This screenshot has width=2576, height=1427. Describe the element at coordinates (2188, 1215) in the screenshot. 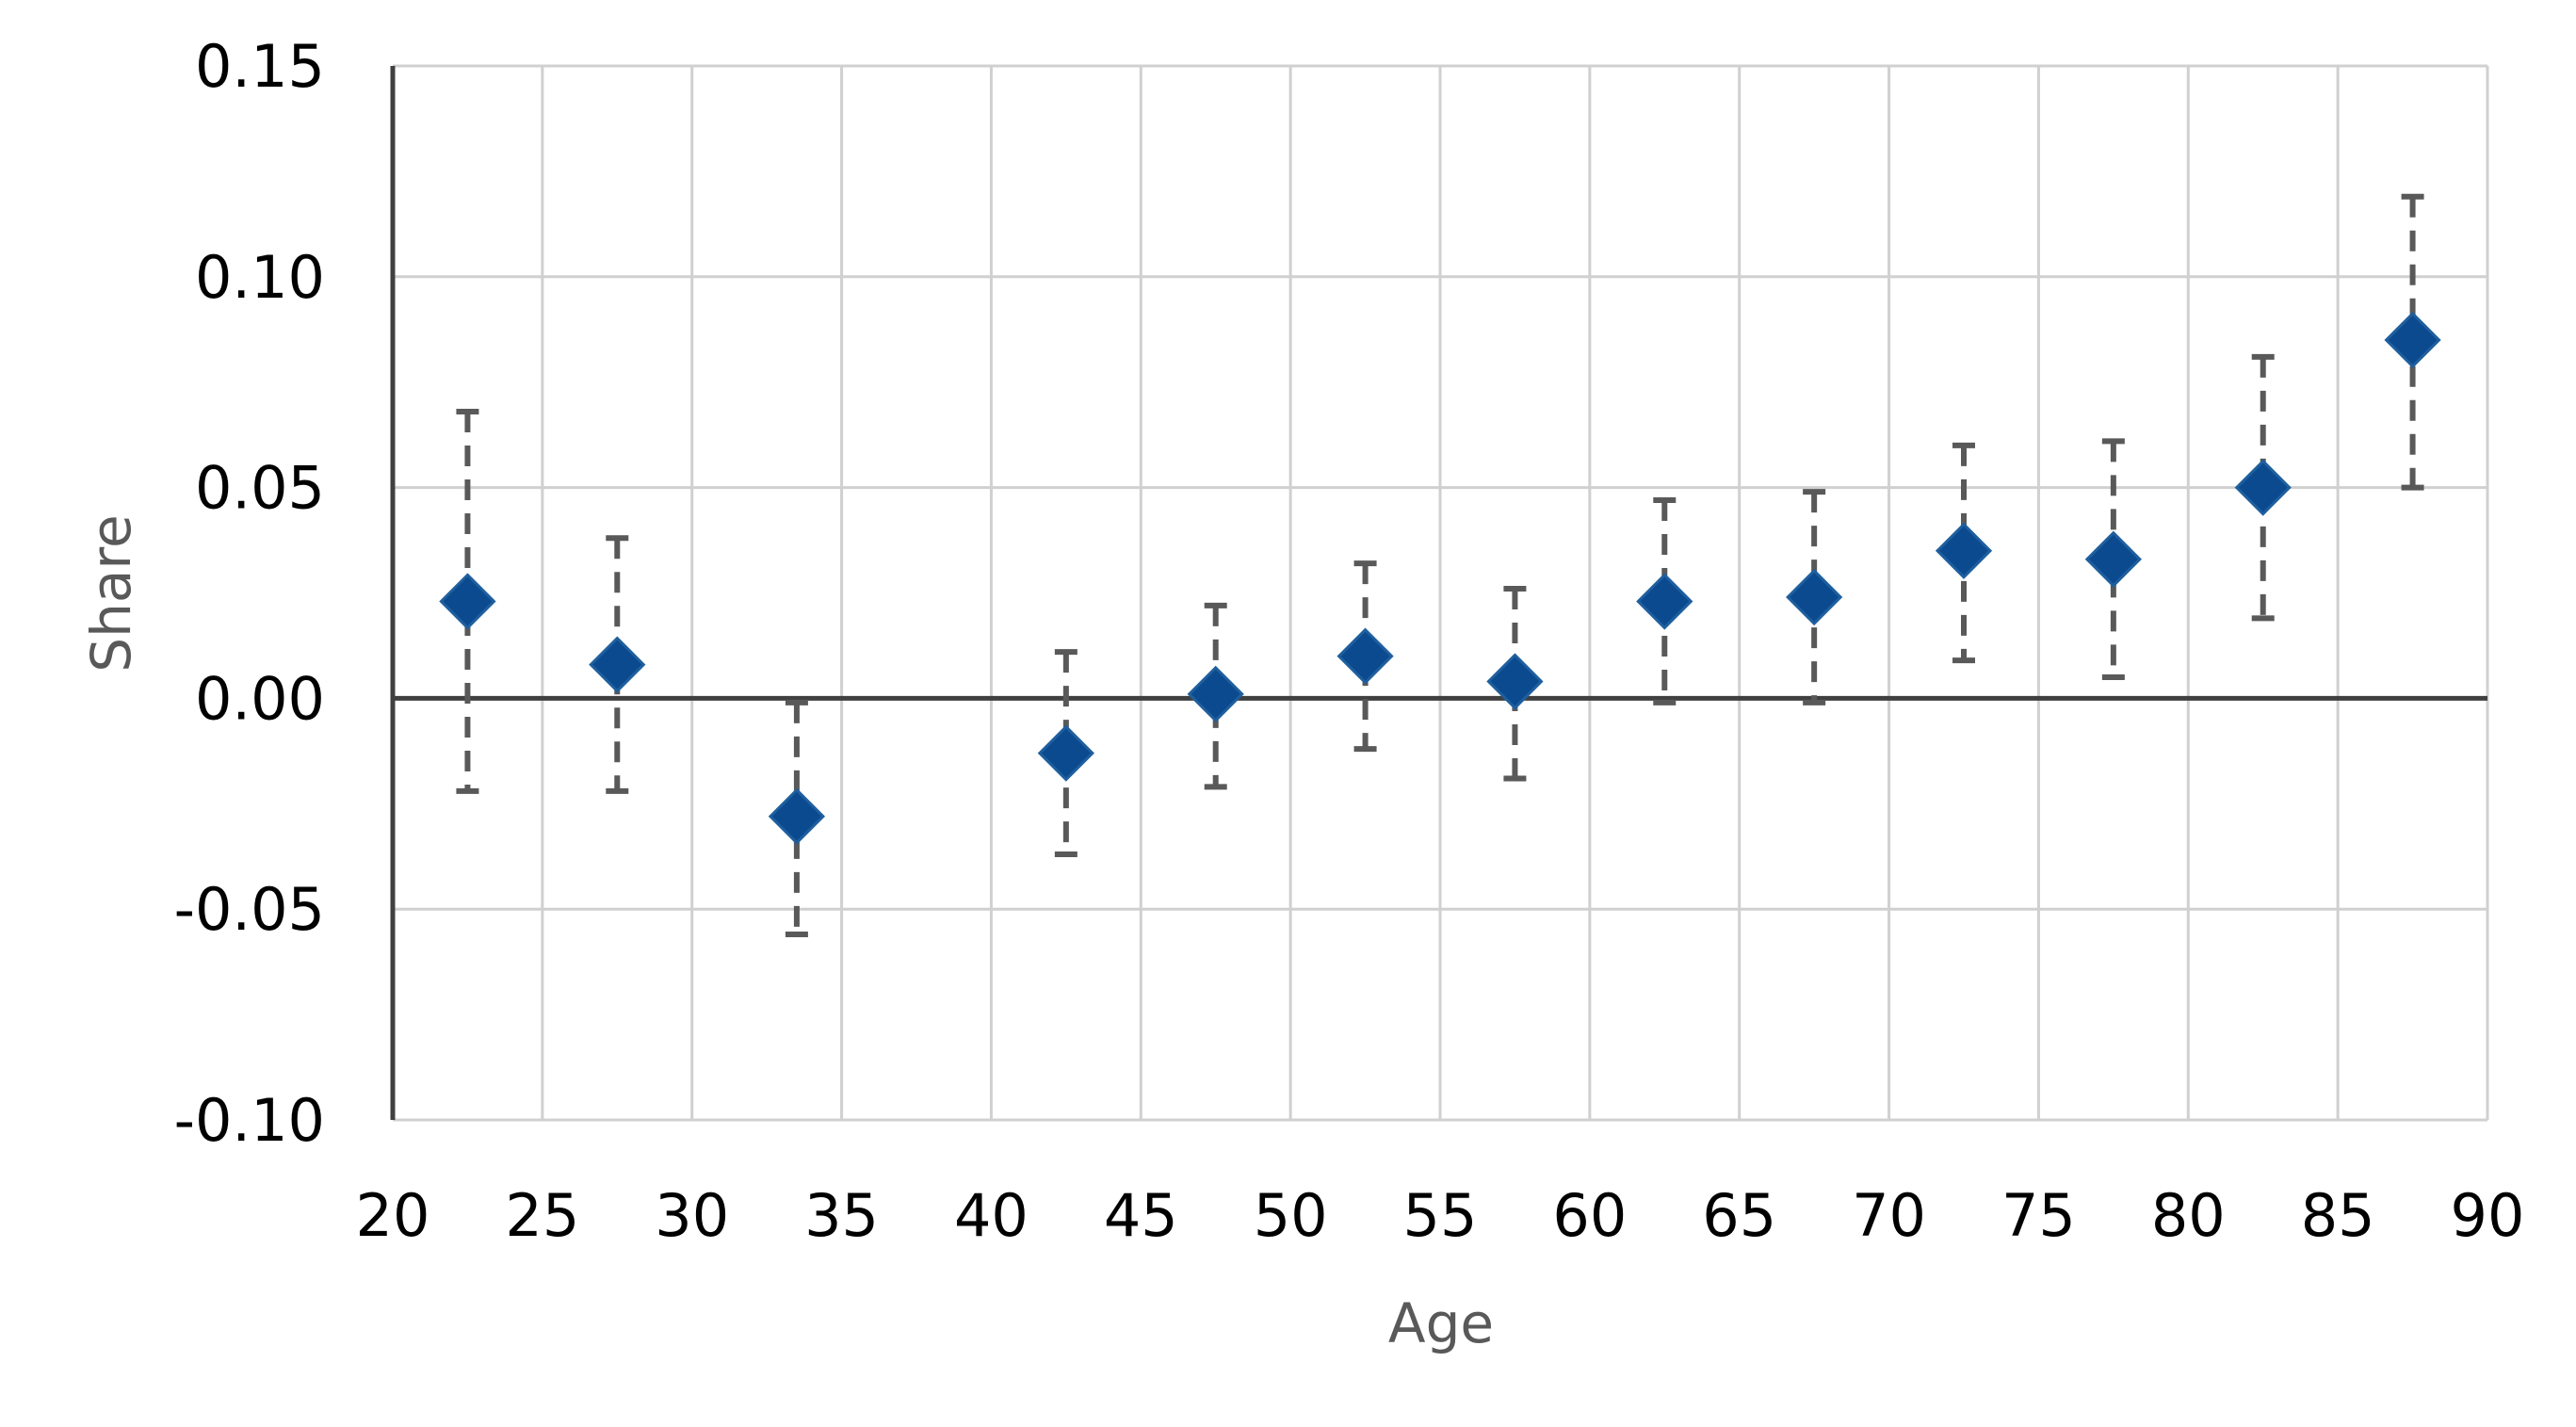

I see `x-tick-label: 80` at that location.